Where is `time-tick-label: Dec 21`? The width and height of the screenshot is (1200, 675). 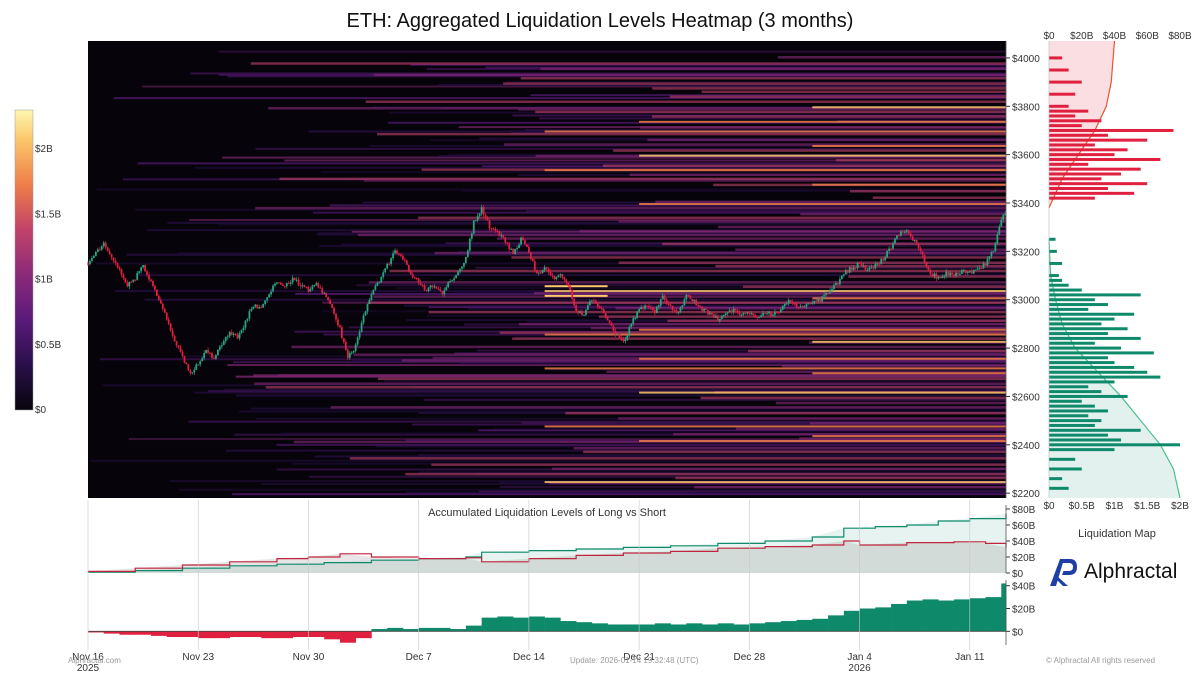
time-tick-label: Dec 21 is located at coordinates (639, 657).